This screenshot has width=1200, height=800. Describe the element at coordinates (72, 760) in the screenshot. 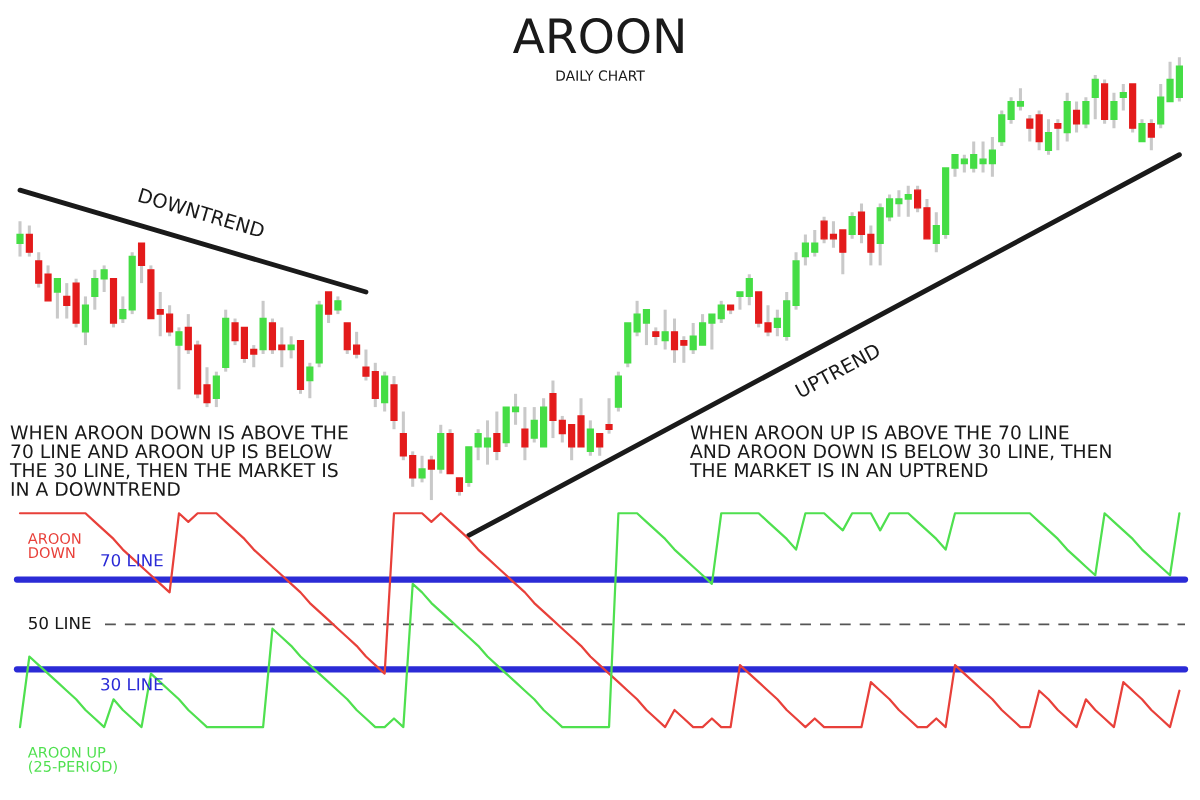

I see `series-label: AROON UP (25-PERIOD)` at that location.